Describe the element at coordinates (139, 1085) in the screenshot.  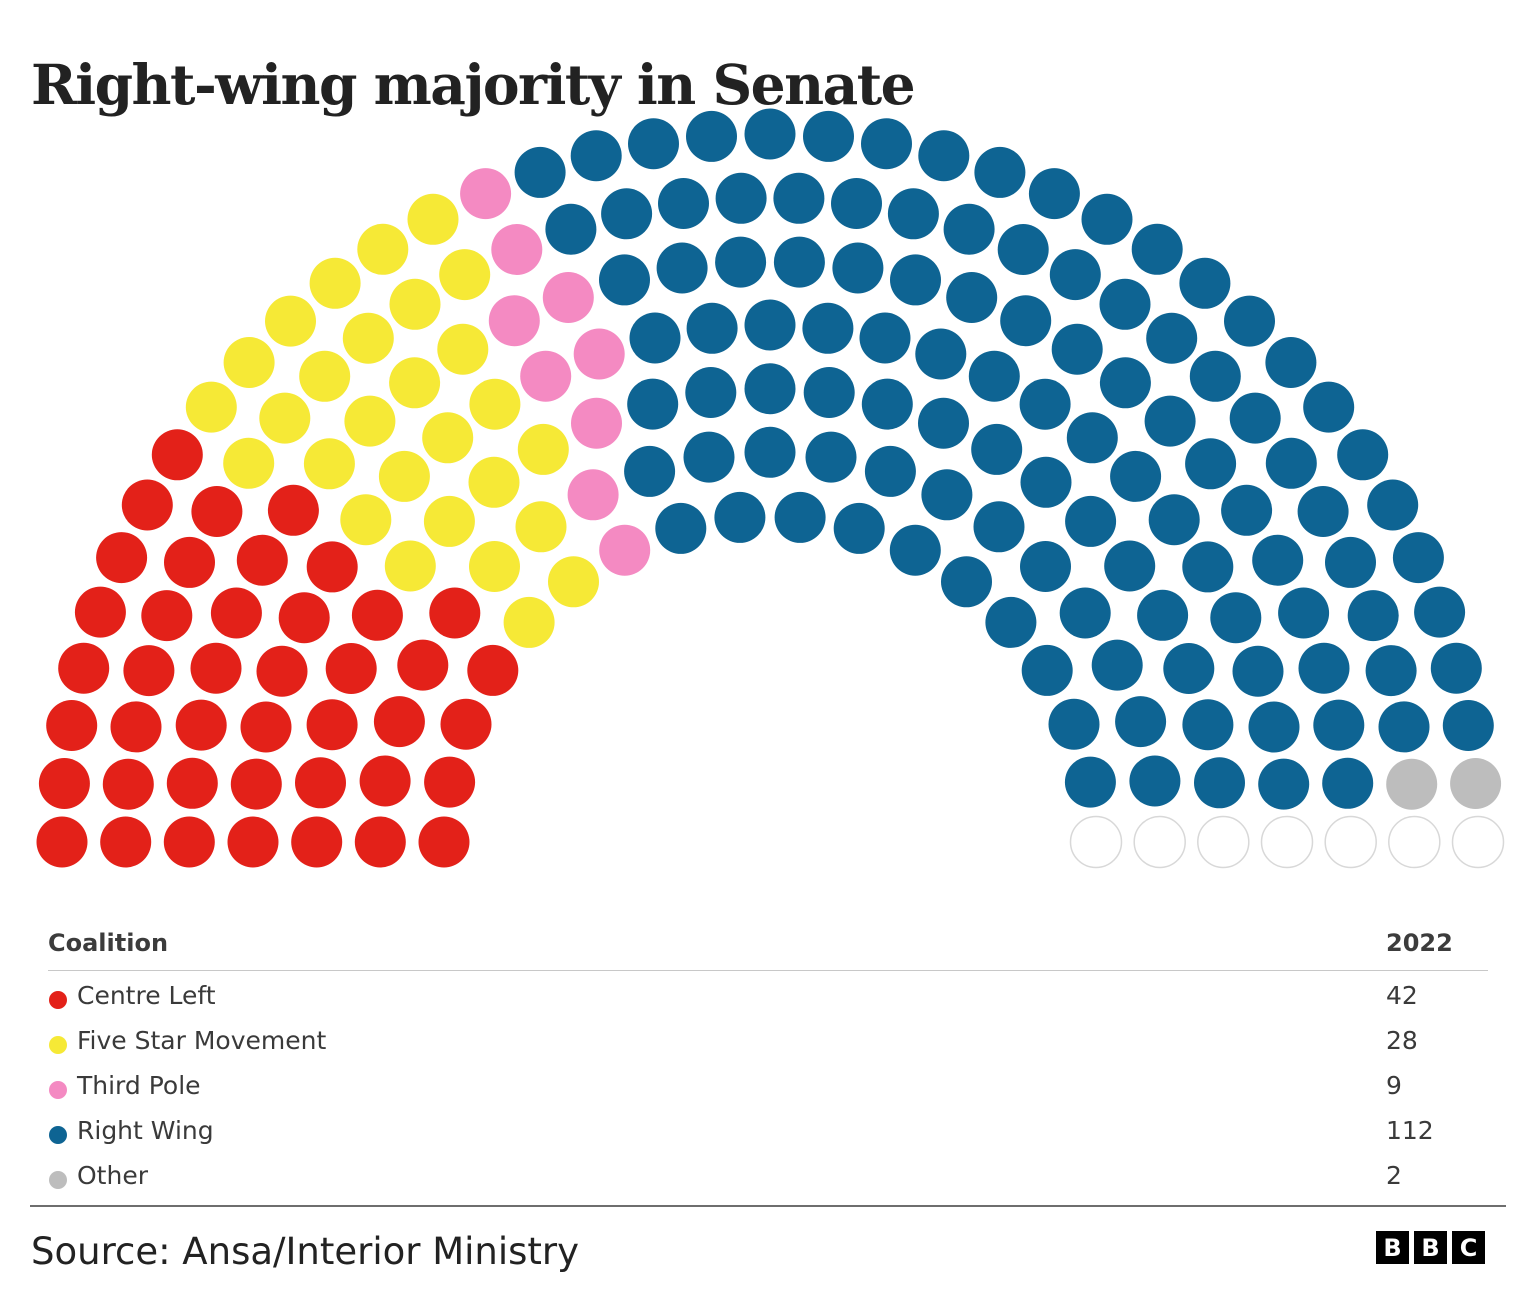
I see `legend-label: Third Pole` at that location.